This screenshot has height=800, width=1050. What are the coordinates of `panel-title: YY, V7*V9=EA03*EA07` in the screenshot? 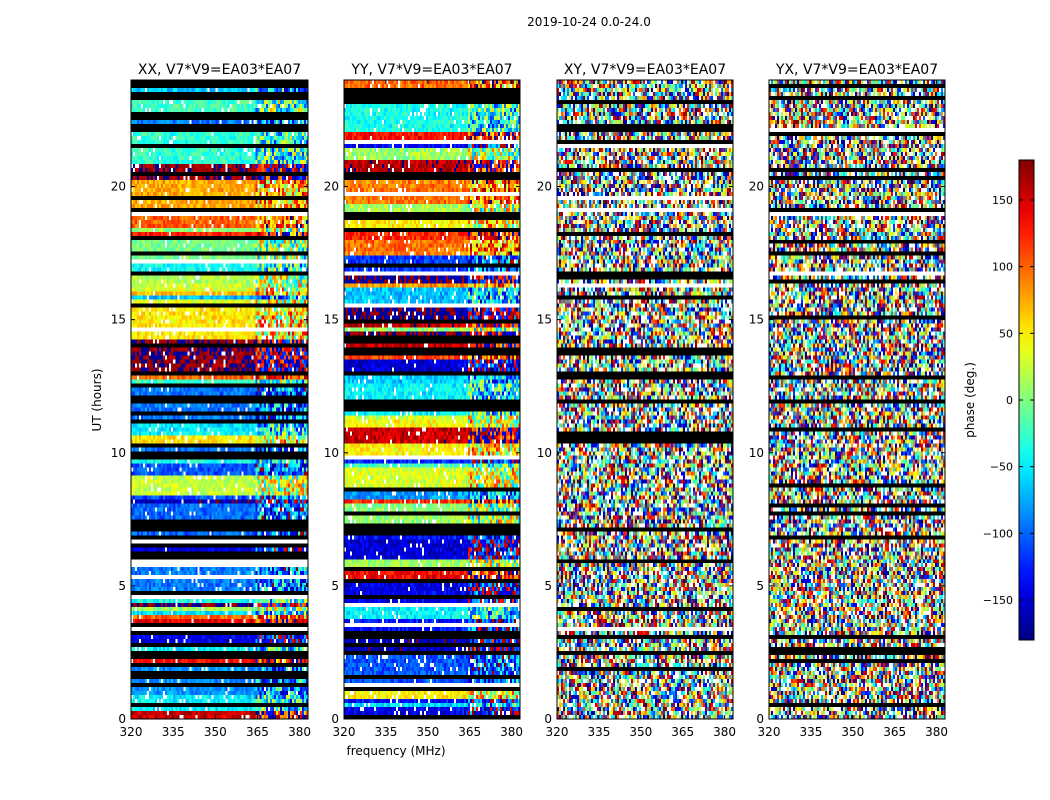 It's located at (431, 70).